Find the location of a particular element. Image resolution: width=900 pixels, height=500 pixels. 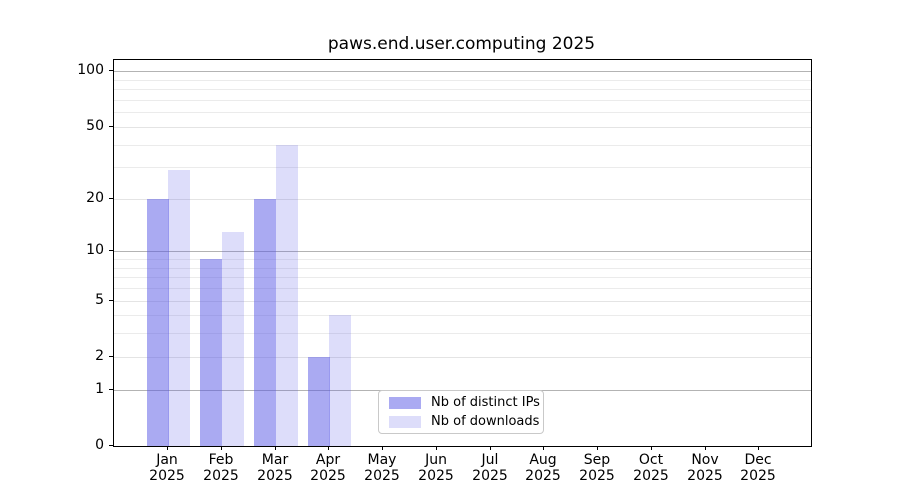

x-axis-tick-label: Aug 2025 is located at coordinates (543, 468).